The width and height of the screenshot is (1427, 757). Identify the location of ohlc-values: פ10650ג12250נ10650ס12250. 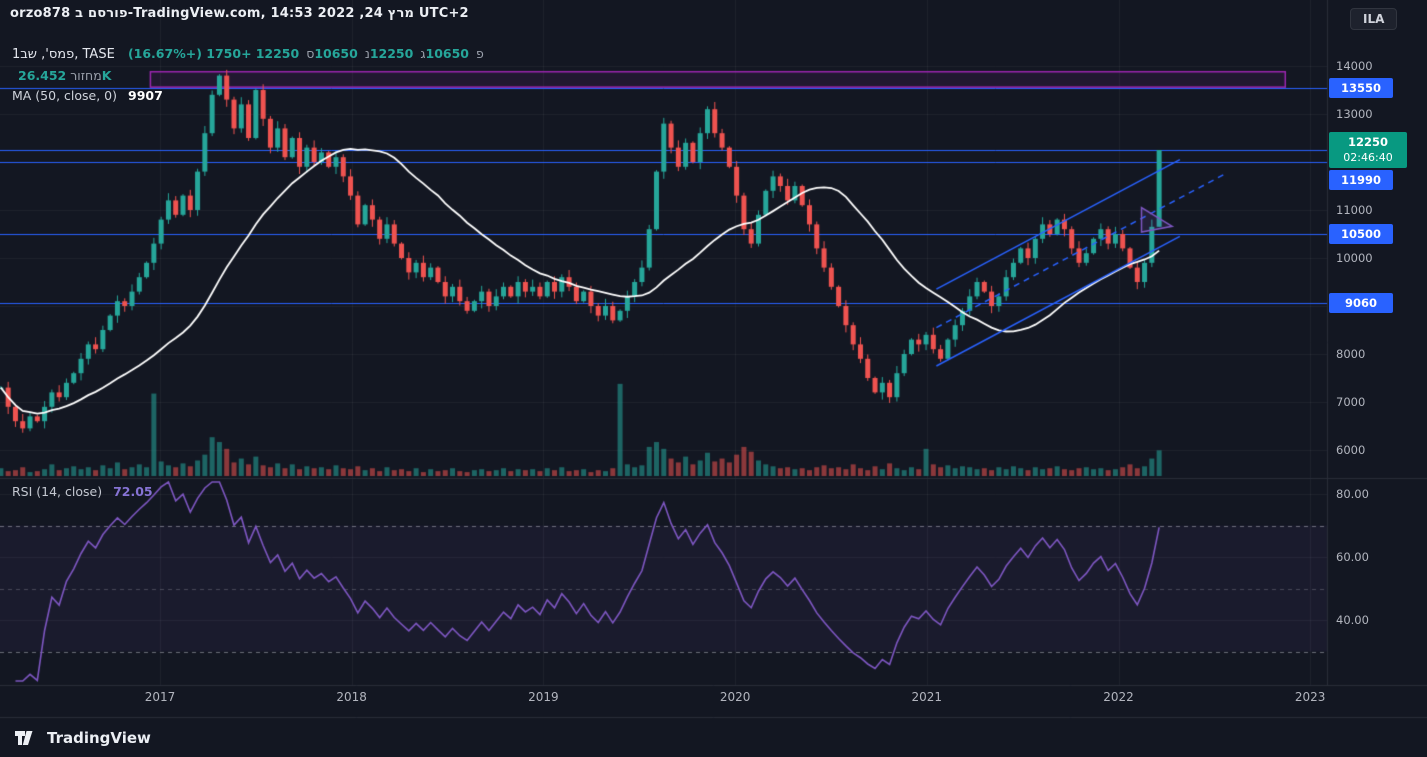
(369, 54).